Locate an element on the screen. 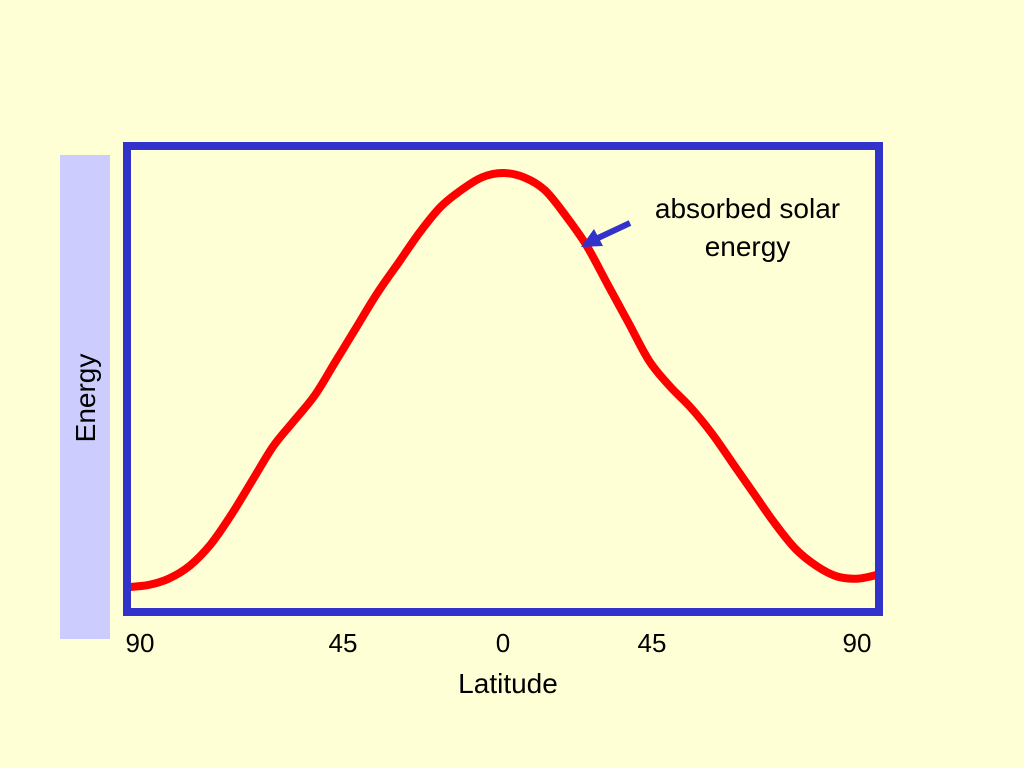  x-axis-label: Latitude is located at coordinates (508, 683).